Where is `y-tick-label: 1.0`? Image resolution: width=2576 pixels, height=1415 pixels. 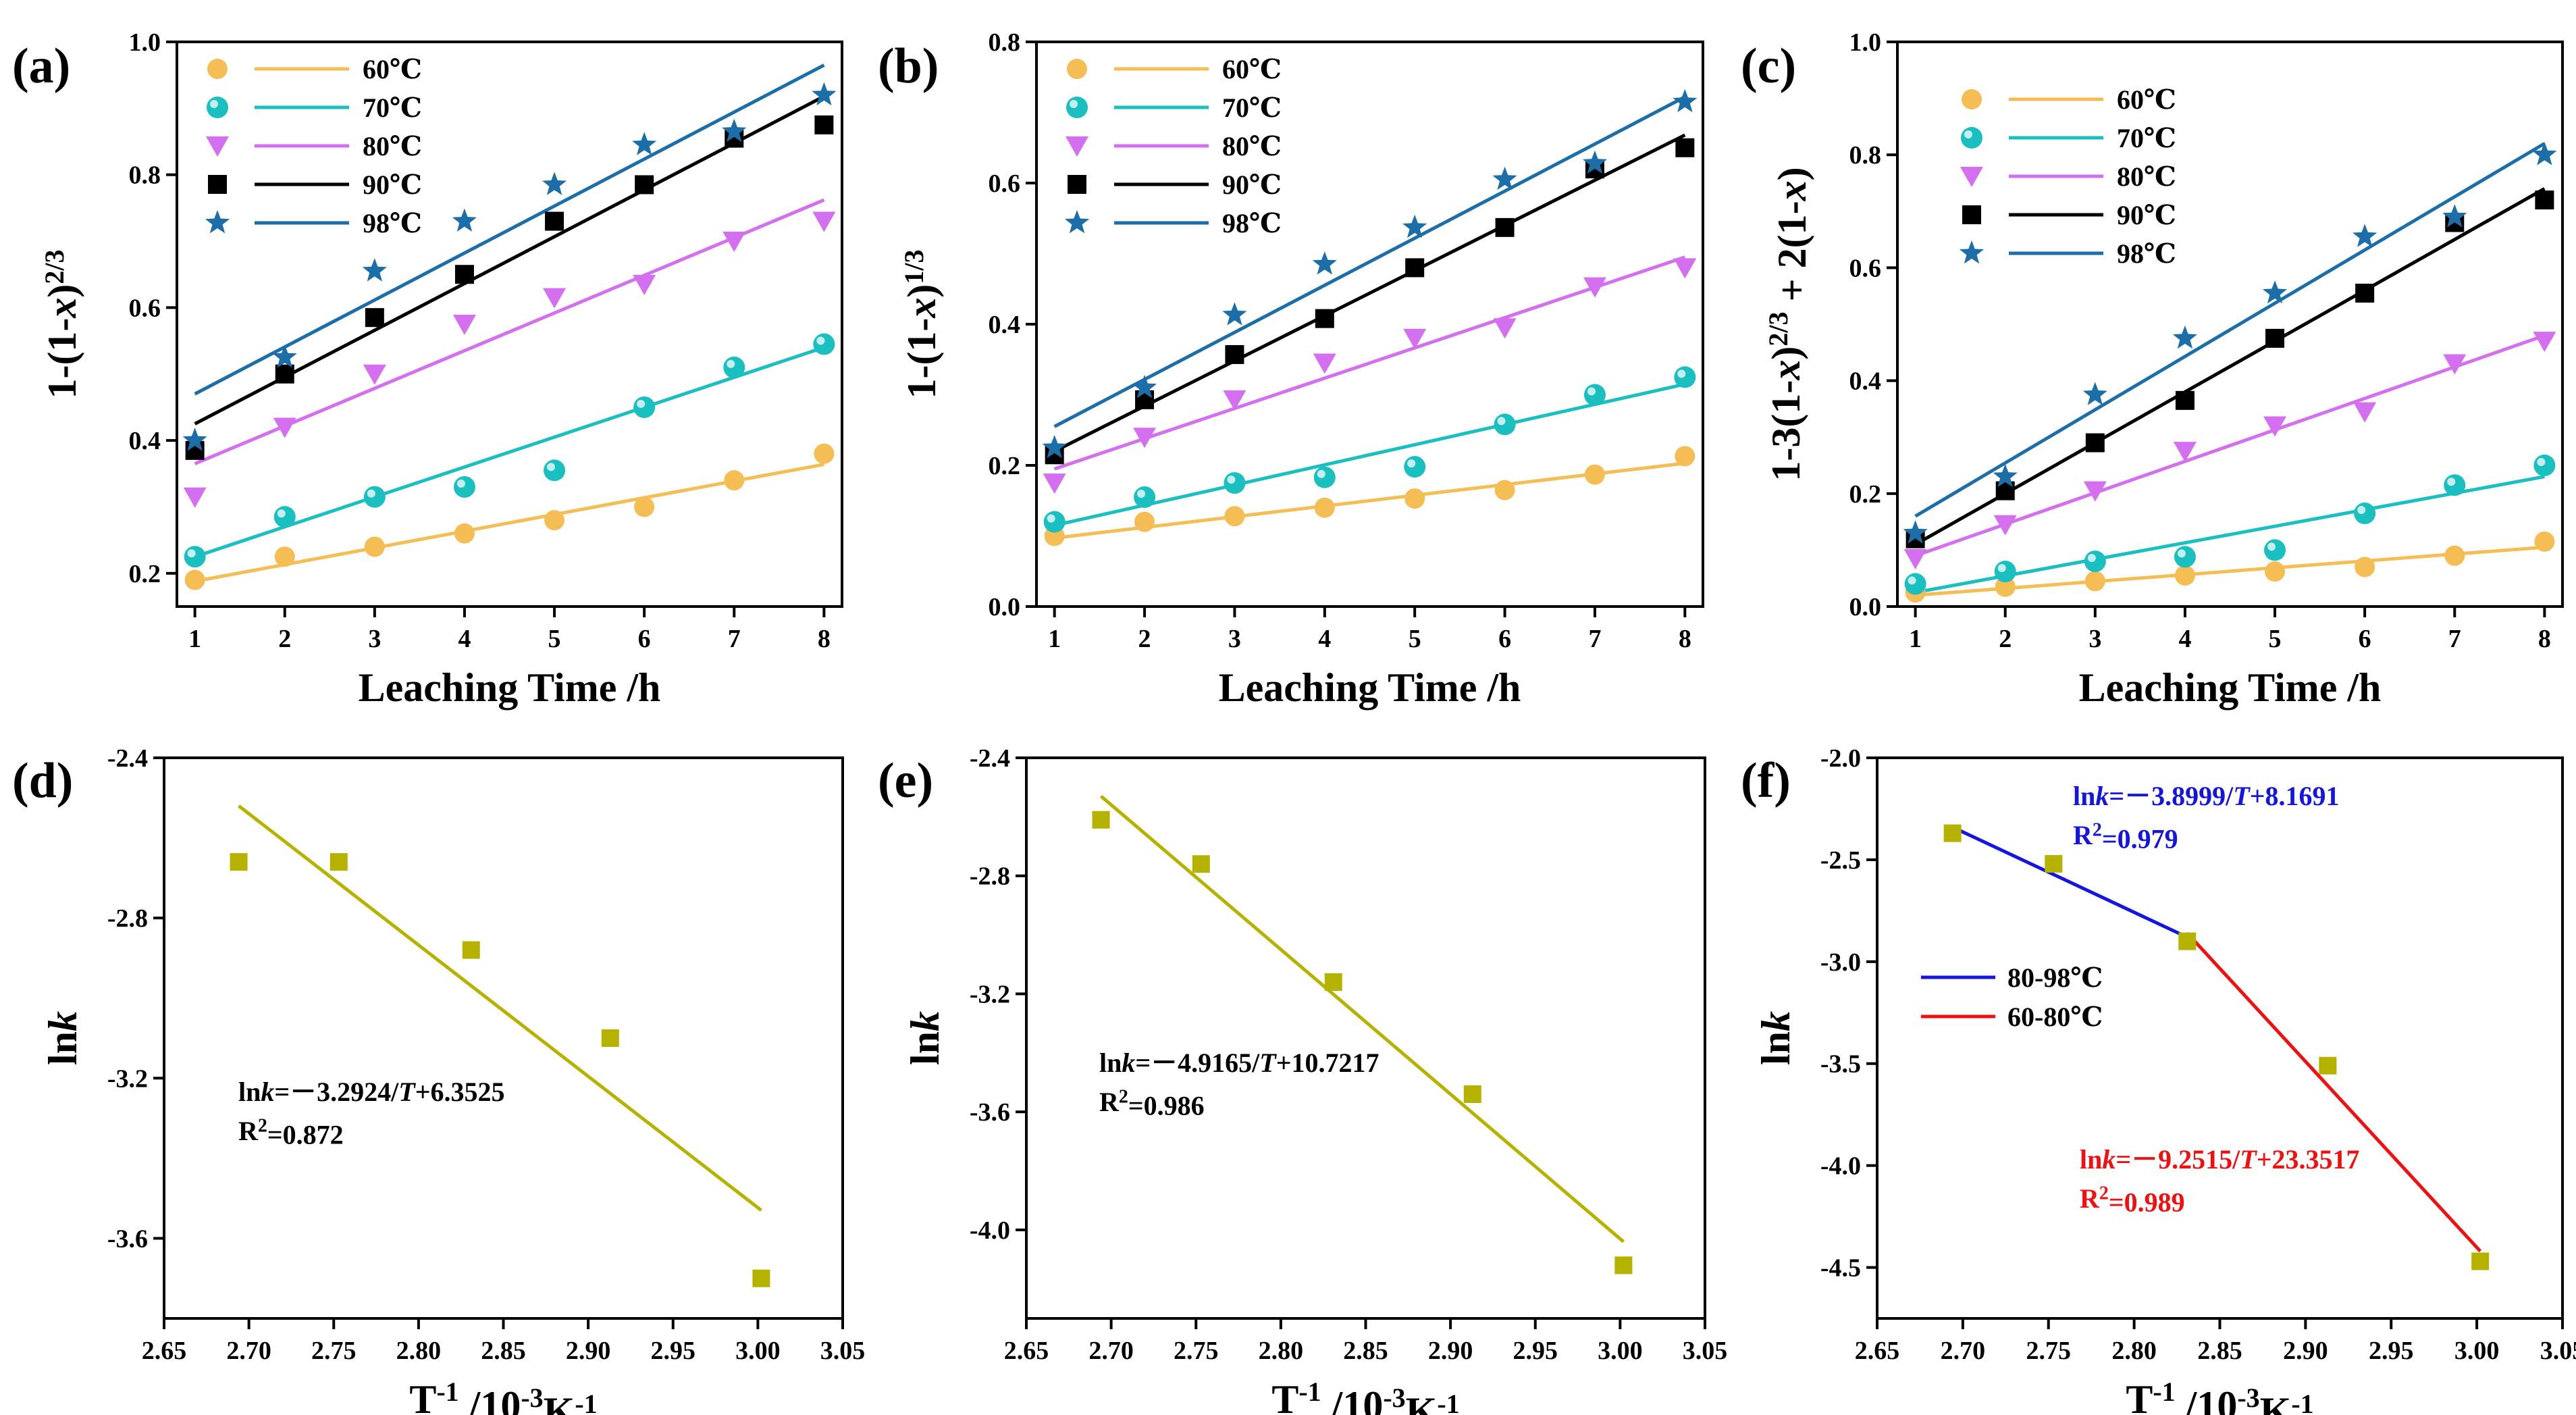
y-tick-label: 1.0 is located at coordinates (145, 43).